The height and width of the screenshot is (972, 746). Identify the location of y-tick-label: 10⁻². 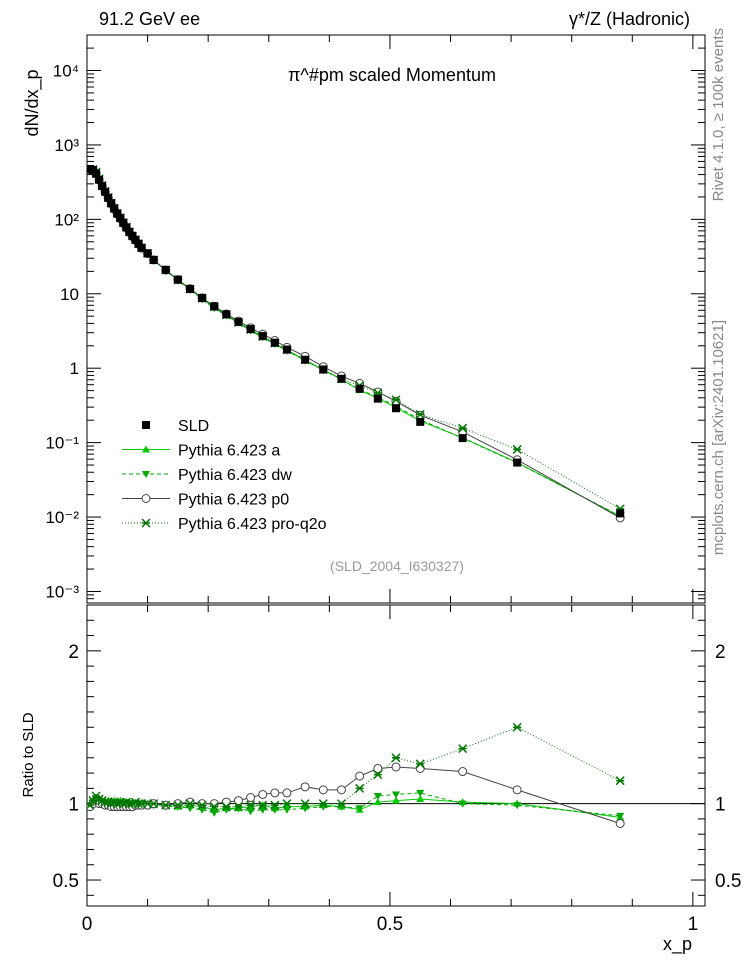
(62, 517).